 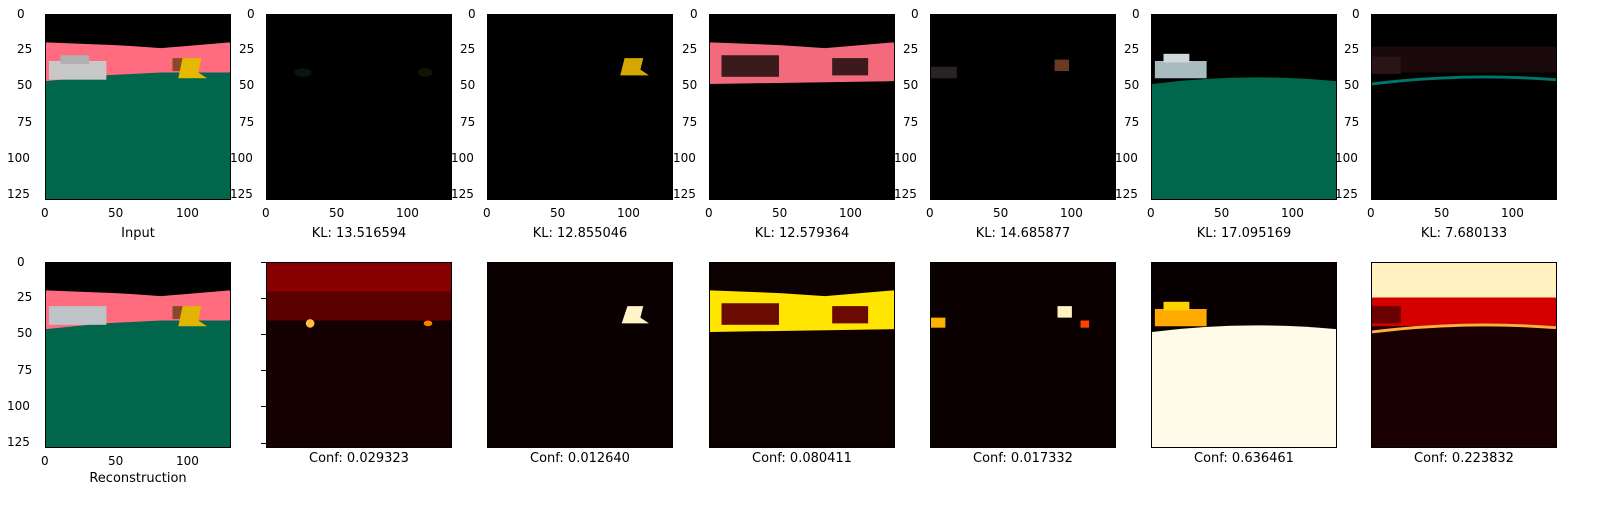 What do you see at coordinates (580, 458) in the screenshot?
I see `conf-caption: Conf: 0.012640` at bounding box center [580, 458].